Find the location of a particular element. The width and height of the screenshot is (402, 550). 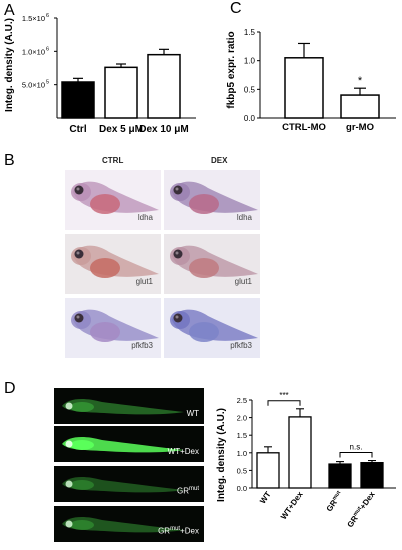

panel-letter-b: B is located at coordinates (9, 160).